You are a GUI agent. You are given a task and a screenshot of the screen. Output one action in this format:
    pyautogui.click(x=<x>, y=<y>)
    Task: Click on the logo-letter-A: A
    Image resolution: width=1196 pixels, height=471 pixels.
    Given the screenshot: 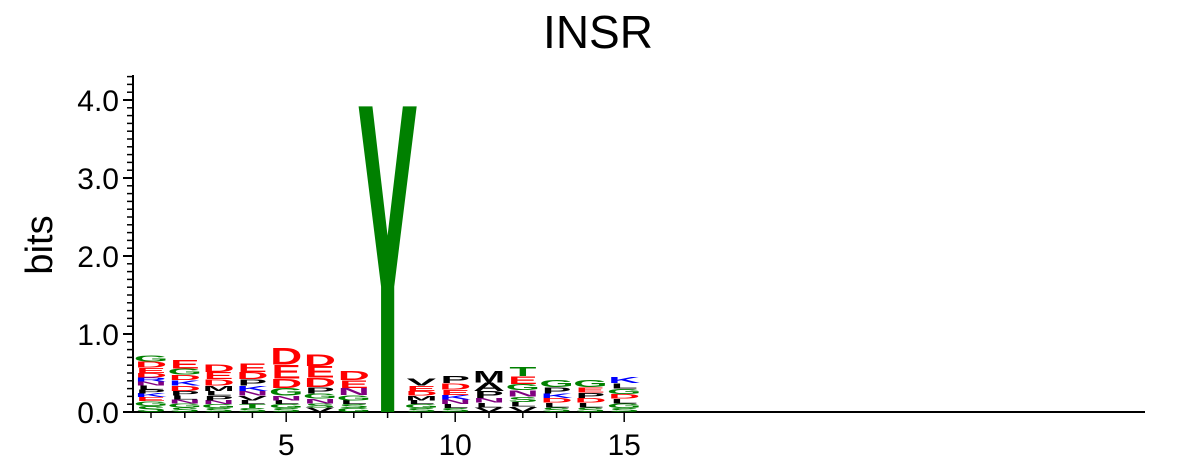 What is the action you would take?
    pyautogui.click(x=489, y=386)
    